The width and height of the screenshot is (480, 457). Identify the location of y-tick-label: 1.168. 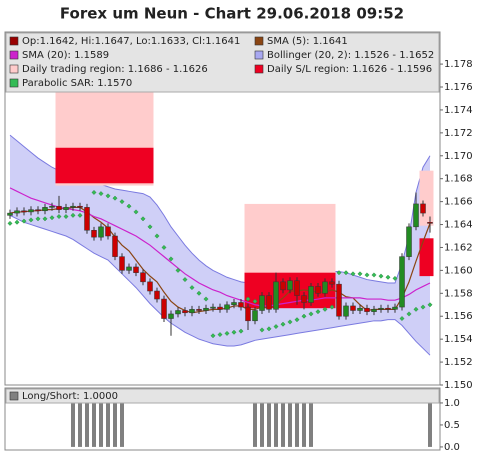
(458, 179).